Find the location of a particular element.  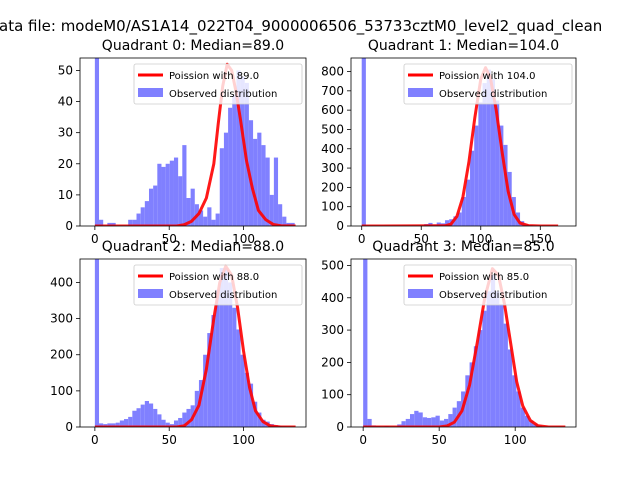

legend-observed-label: Observed distribution is located at coordinates (223, 94).